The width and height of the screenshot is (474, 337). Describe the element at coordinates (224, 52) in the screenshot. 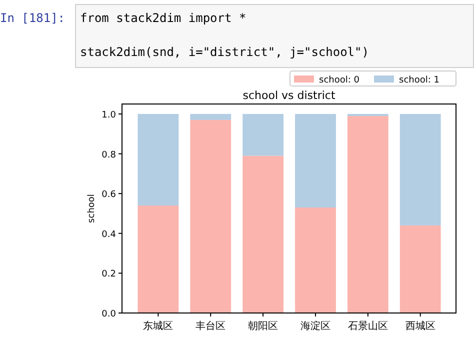

I see `text: stack2dim(snd, i="district", j="school")` at that location.